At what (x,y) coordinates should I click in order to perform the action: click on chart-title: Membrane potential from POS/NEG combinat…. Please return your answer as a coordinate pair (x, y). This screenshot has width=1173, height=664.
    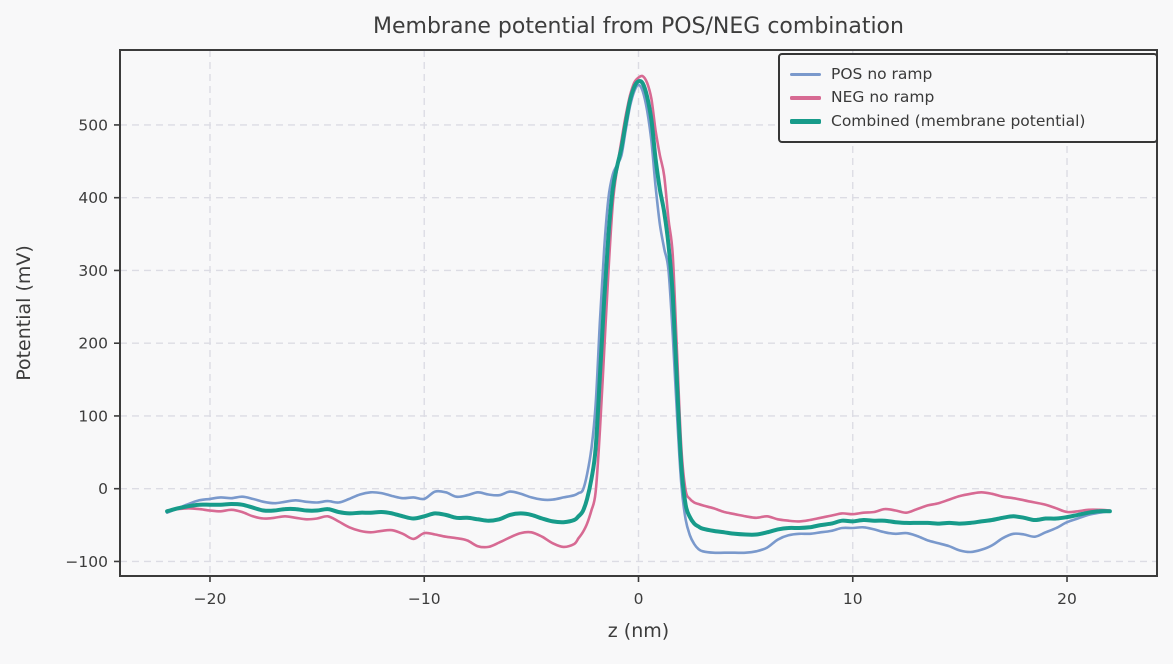
    Looking at the image, I should click on (638, 26).